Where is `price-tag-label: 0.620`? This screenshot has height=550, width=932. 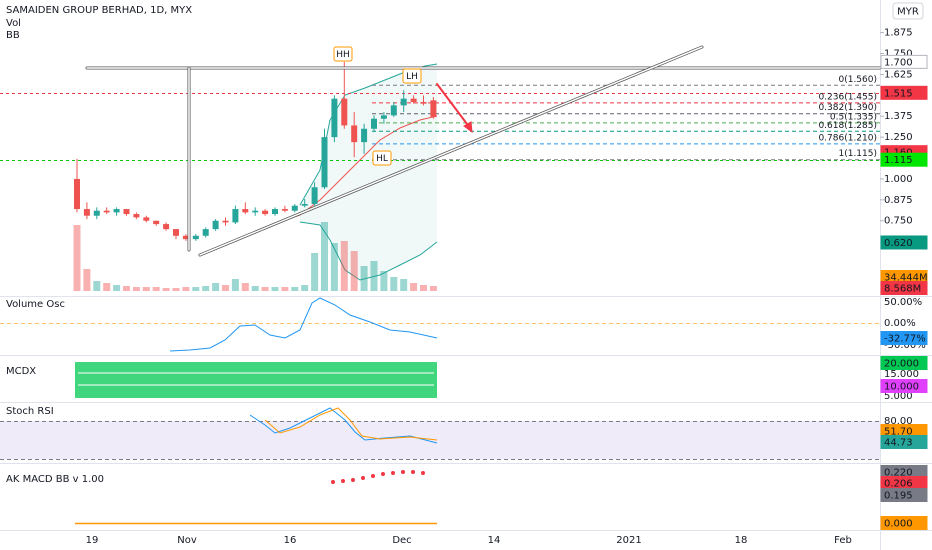
price-tag-label: 0.620 is located at coordinates (898, 243).